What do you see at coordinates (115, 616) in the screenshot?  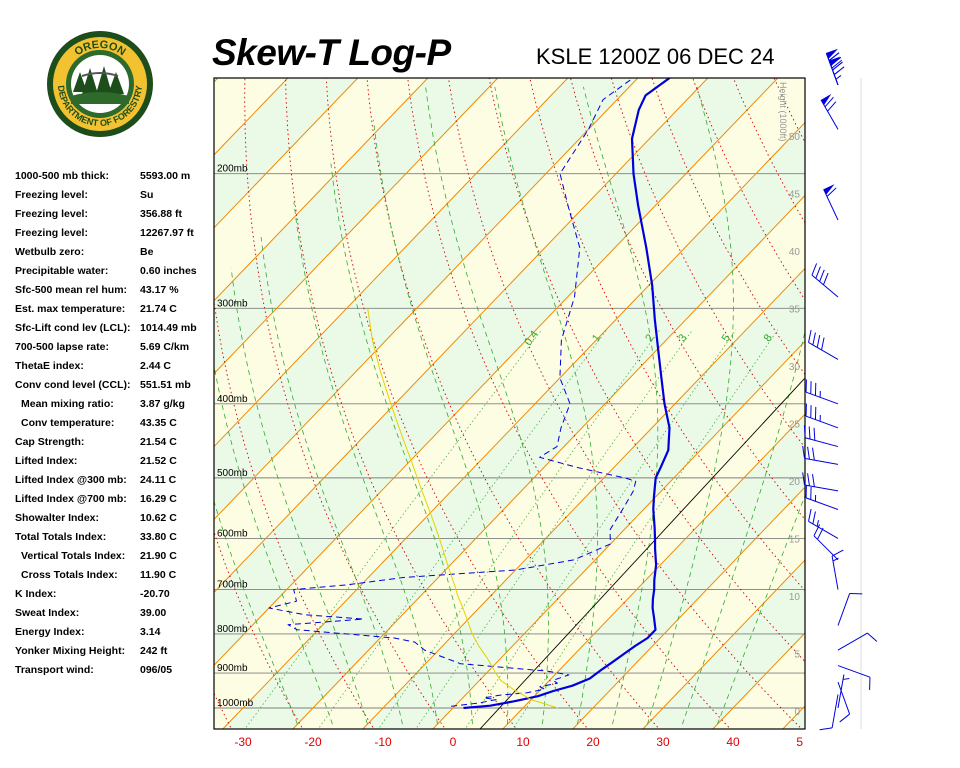 I see `index-row: Sweat Index: 39.00` at bounding box center [115, 616].